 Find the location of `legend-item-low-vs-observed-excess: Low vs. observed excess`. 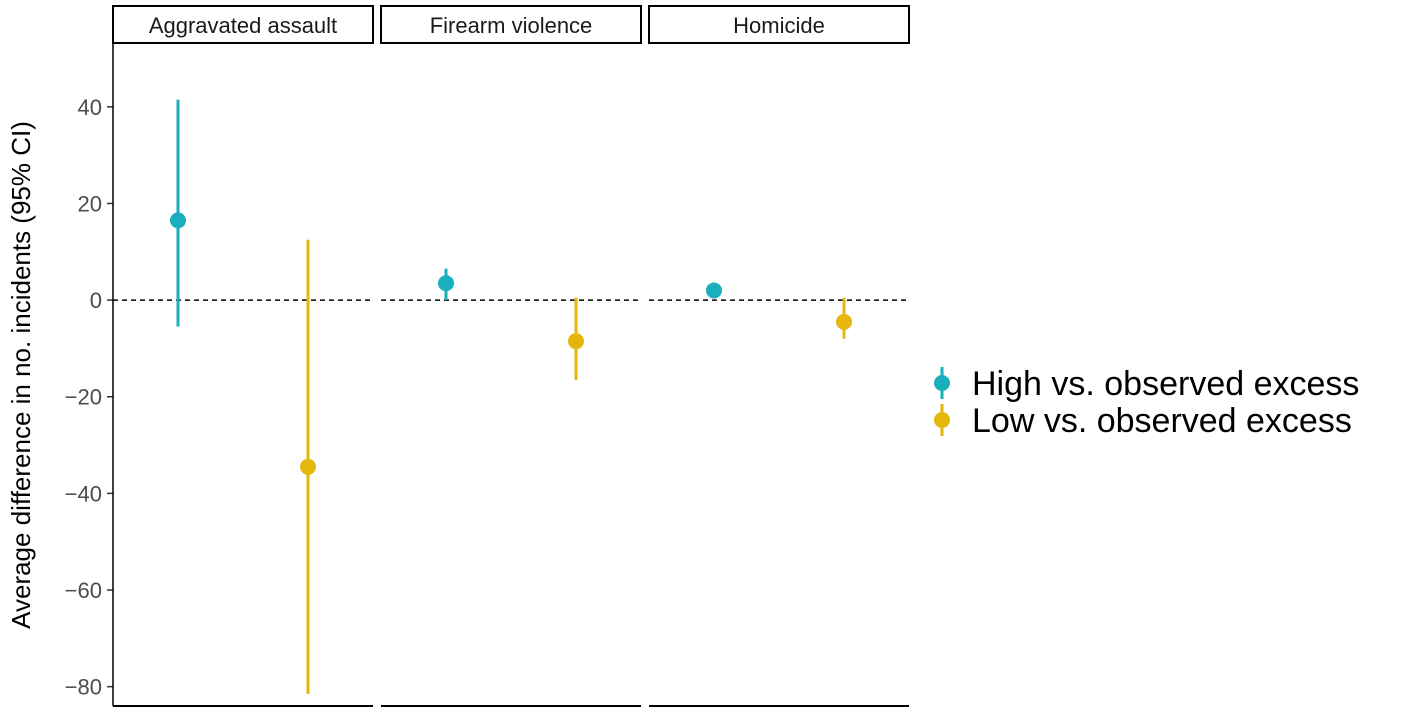

legend-item-low-vs-observed-excess: Low vs. observed excess is located at coordinates (1143, 421).